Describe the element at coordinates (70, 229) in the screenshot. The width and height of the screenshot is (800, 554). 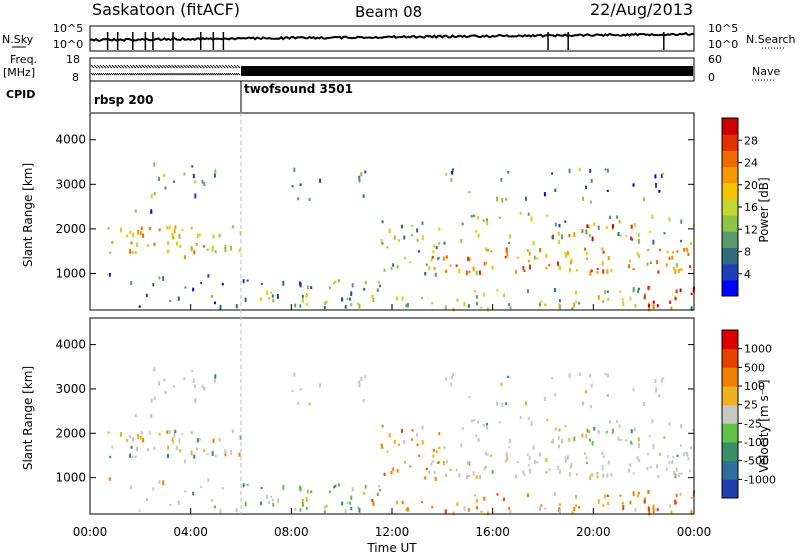
I see `y-tick-label: 2000` at that location.